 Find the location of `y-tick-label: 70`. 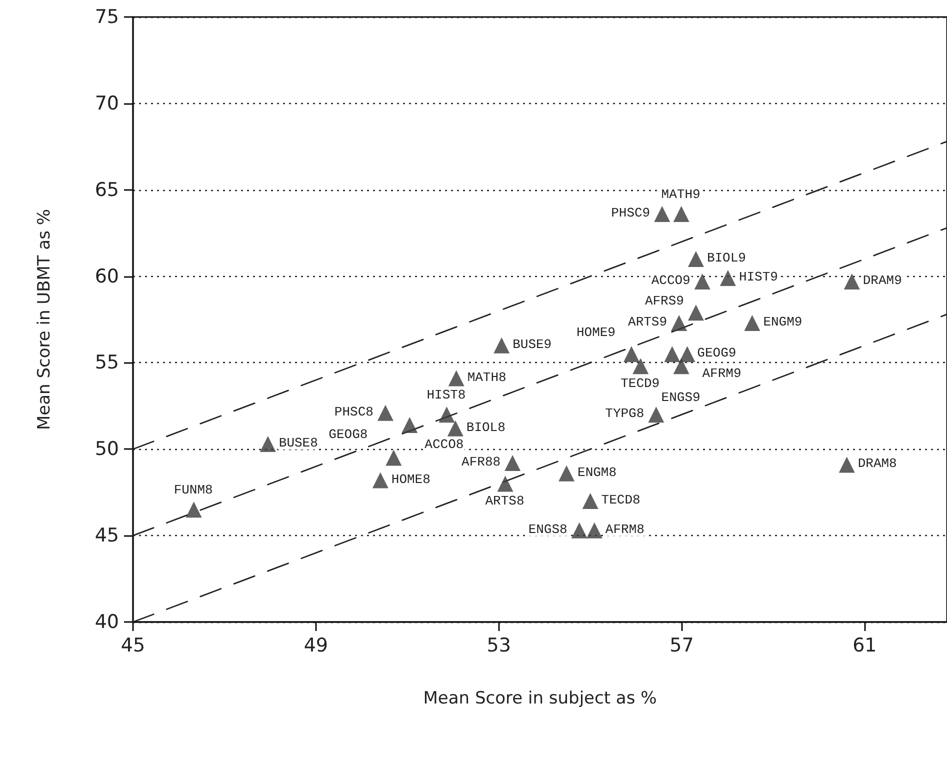

y-tick-label: 70 is located at coordinates (106, 103).